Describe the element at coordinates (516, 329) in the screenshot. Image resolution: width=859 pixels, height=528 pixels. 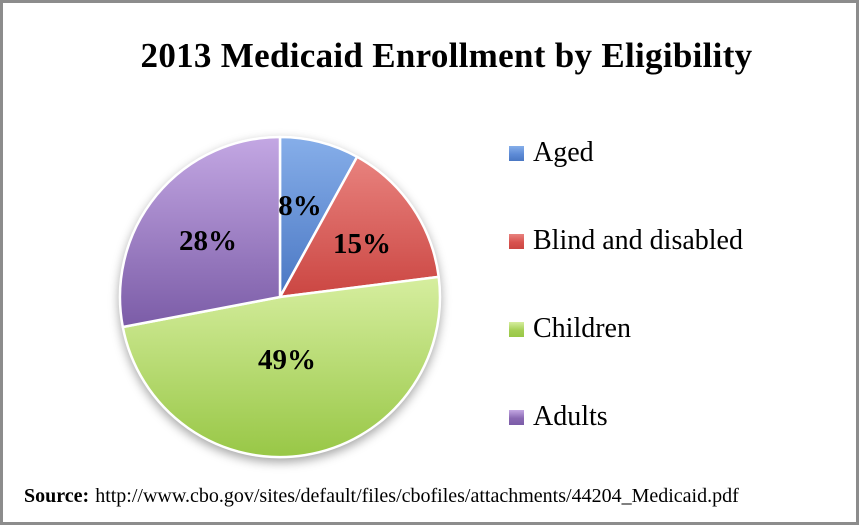
I see `legend-swatch-children` at that location.